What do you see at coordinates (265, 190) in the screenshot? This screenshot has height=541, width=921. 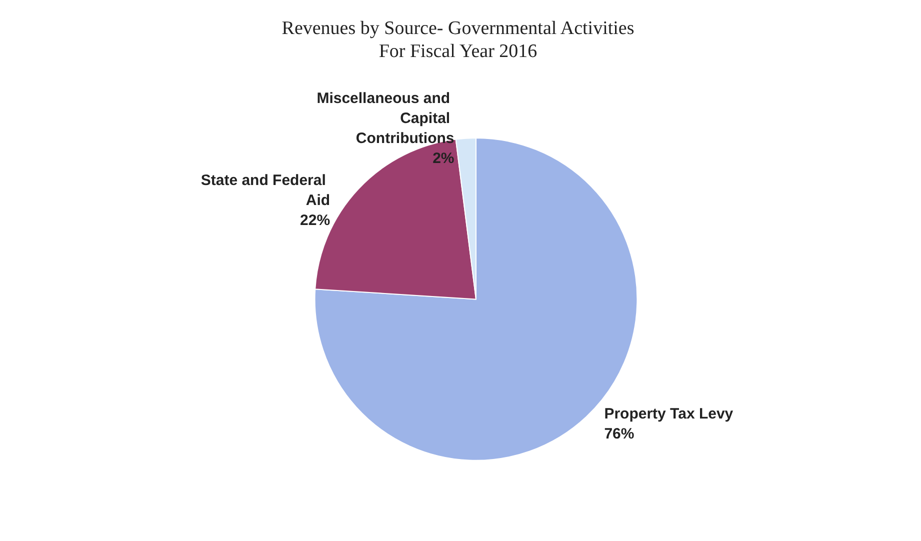 I see `slice-label: State and Federal Aid` at bounding box center [265, 190].